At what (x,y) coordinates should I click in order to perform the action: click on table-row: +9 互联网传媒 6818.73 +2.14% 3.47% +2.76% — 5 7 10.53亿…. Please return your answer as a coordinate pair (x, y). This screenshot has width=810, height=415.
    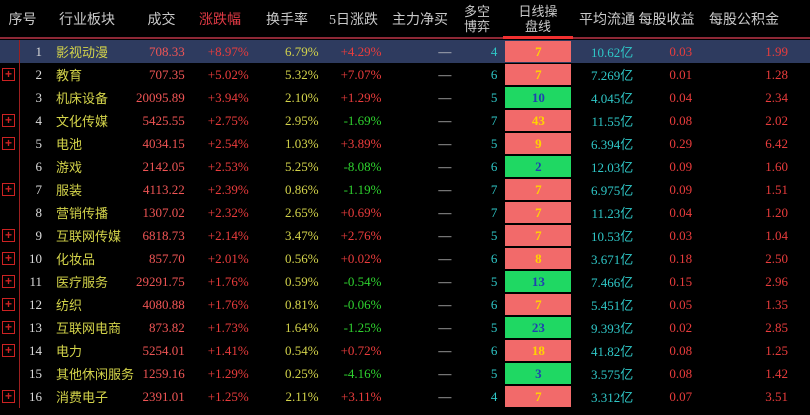
    Looking at the image, I should click on (405, 235).